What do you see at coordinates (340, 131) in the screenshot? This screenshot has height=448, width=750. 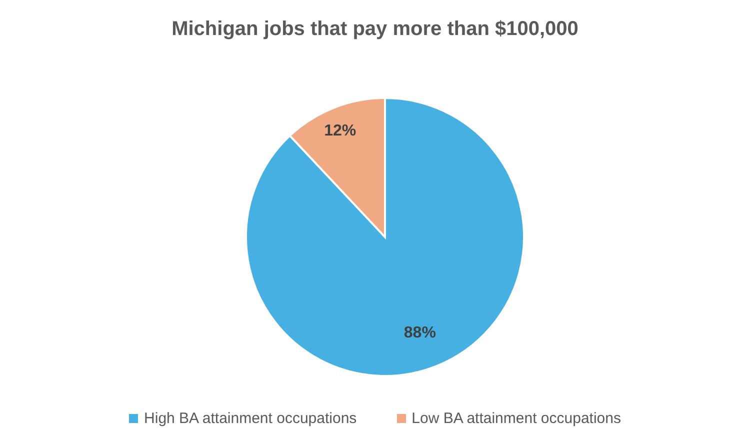 I see `data-label: 12%` at bounding box center [340, 131].